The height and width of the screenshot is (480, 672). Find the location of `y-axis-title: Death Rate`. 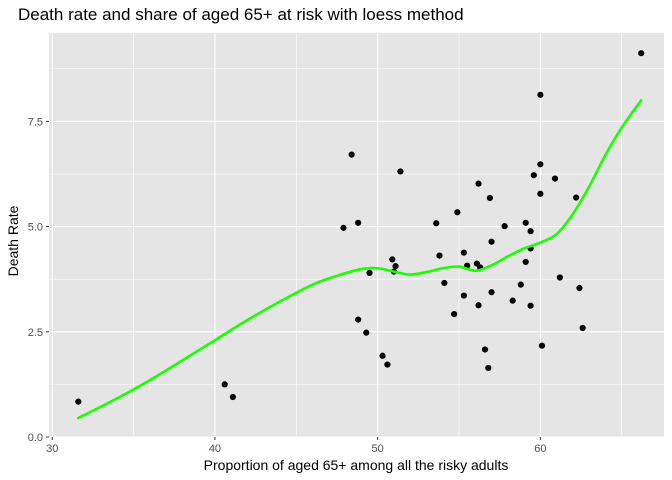

y-axis-title: Death Rate is located at coordinates (13, 240).